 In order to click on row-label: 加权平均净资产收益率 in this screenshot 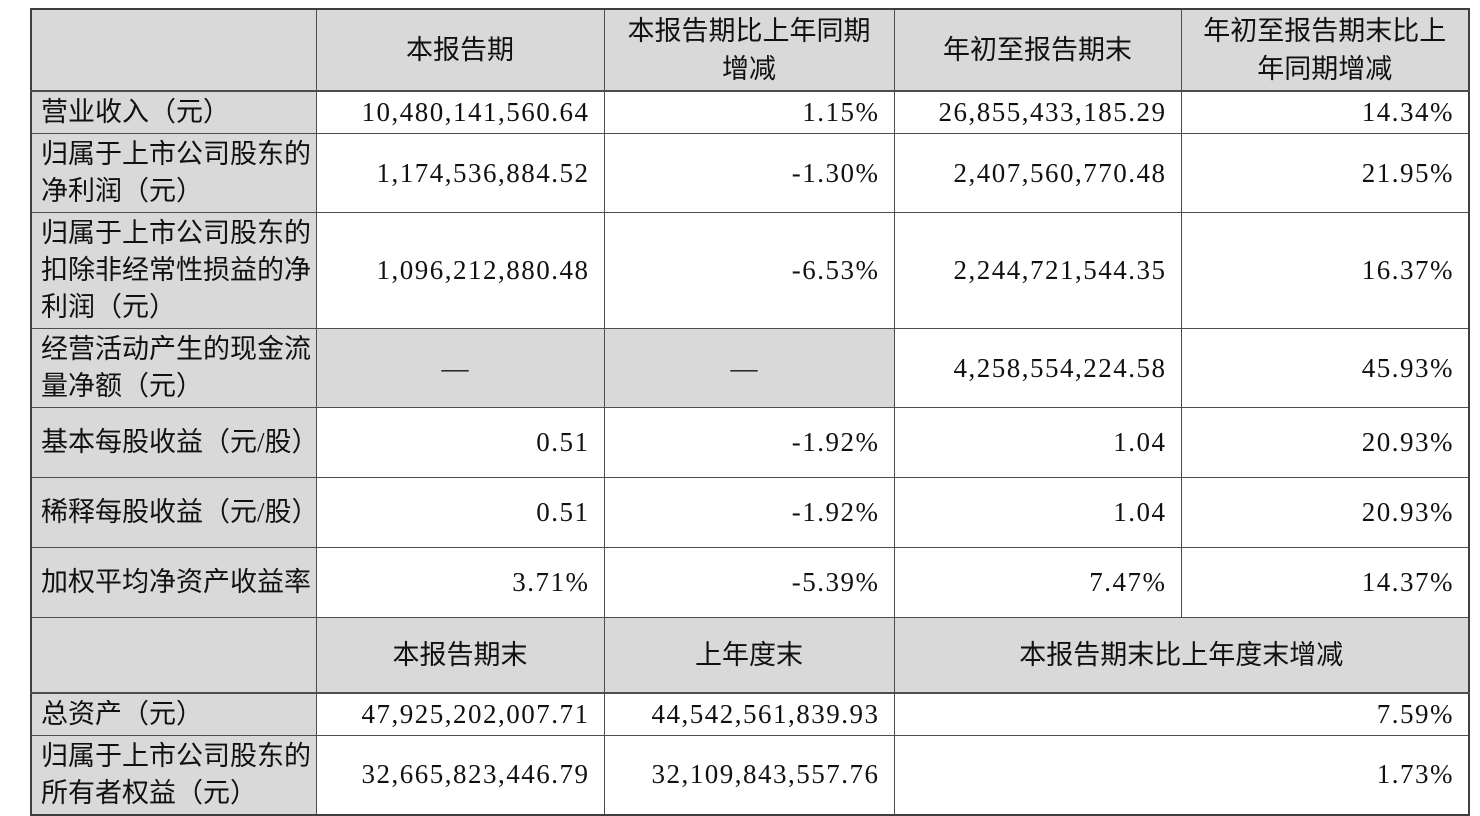, I will do `click(173, 582)`.